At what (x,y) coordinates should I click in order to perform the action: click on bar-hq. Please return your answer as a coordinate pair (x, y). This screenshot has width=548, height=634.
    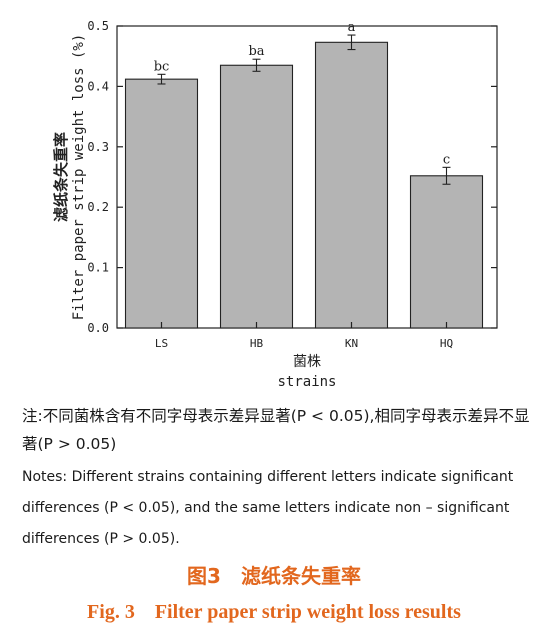
    Looking at the image, I should click on (446, 252).